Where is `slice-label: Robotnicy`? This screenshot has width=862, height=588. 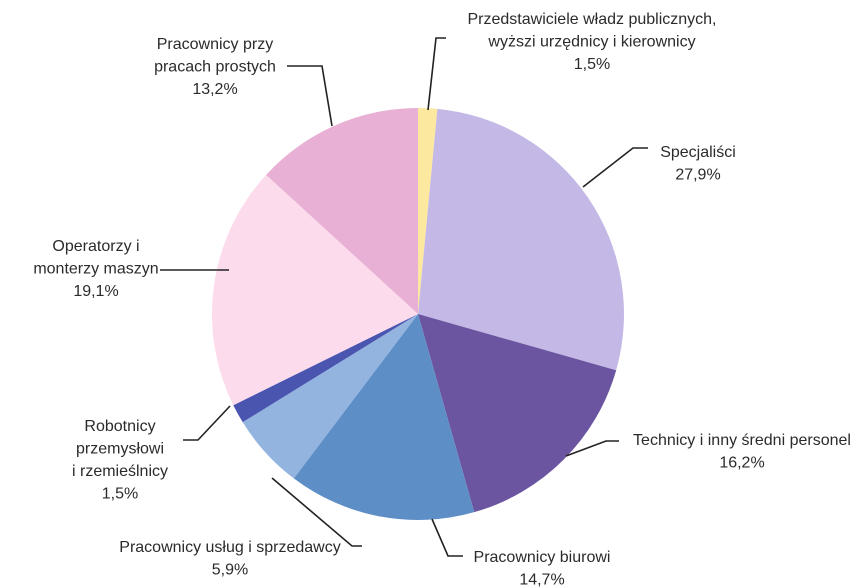 slice-label: Robotnicy is located at coordinates (119, 426).